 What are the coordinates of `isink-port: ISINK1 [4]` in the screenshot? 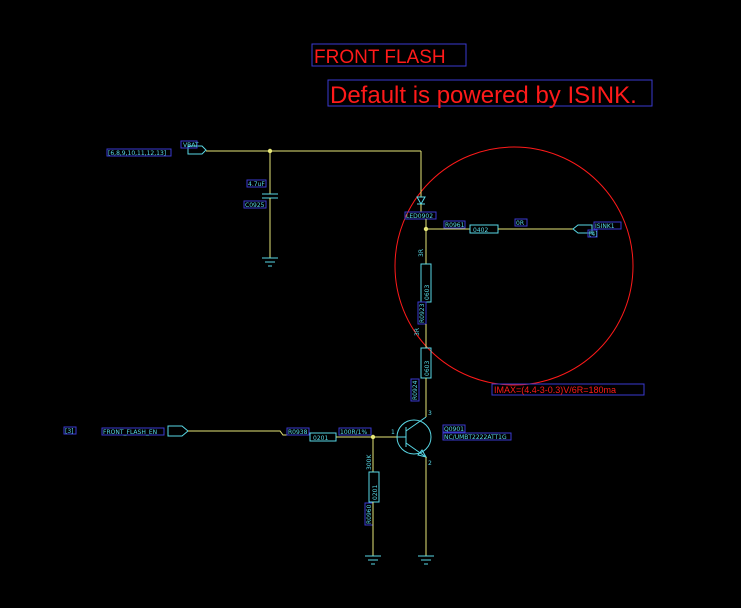 It's located at (597, 230).